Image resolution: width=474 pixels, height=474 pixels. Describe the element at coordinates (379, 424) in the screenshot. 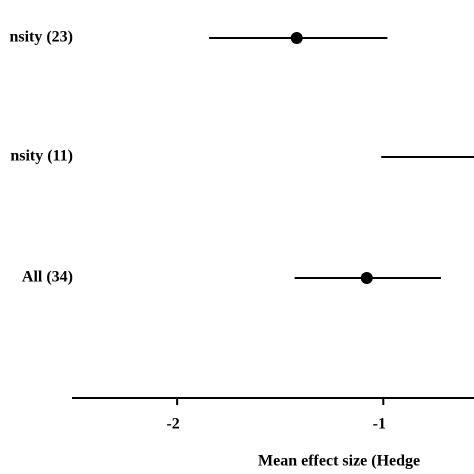

I see `x-tick-label: -1` at that location.